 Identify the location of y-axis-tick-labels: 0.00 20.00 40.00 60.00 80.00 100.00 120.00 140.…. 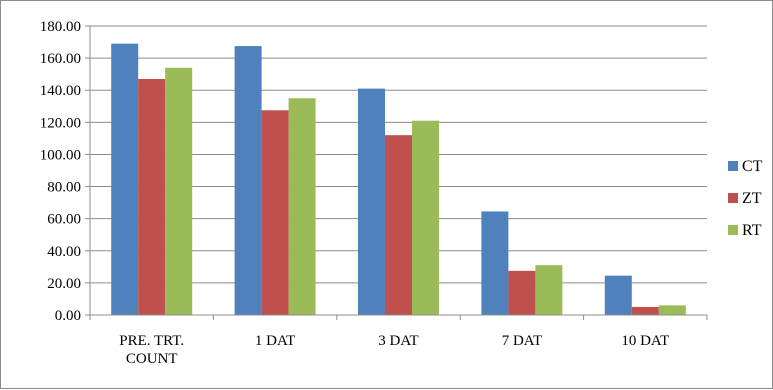
(60, 171).